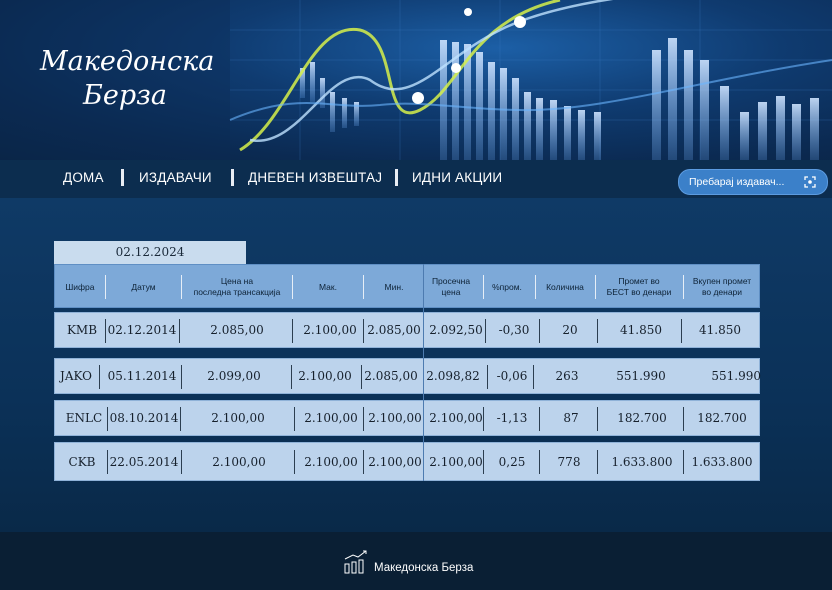 The height and width of the screenshot is (590, 832). I want to click on col-header-max: Мак., so click(328, 286).